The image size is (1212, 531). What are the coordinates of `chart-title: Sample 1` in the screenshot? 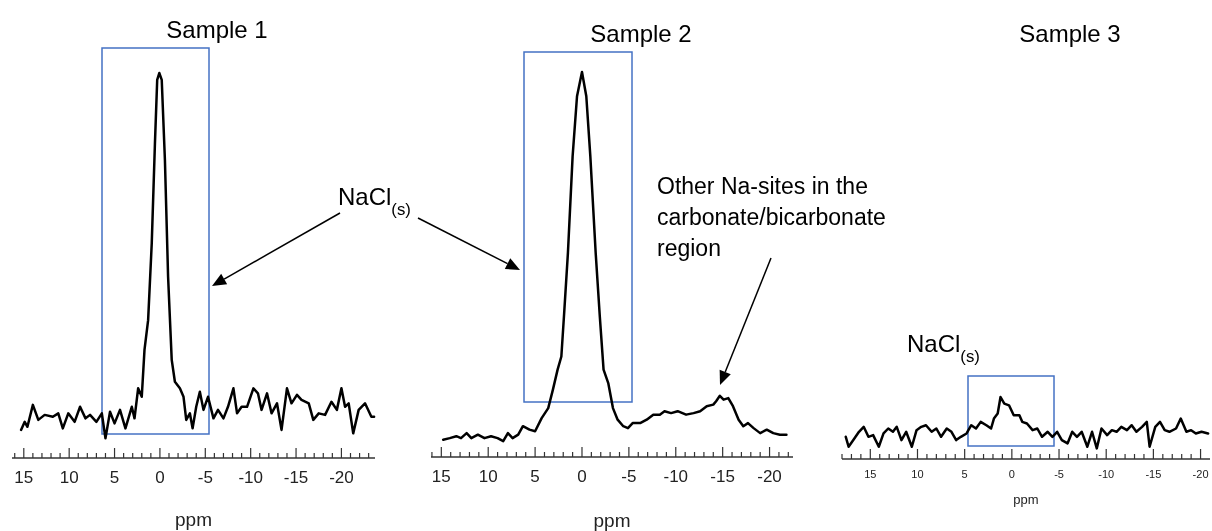 It's located at (217, 29).